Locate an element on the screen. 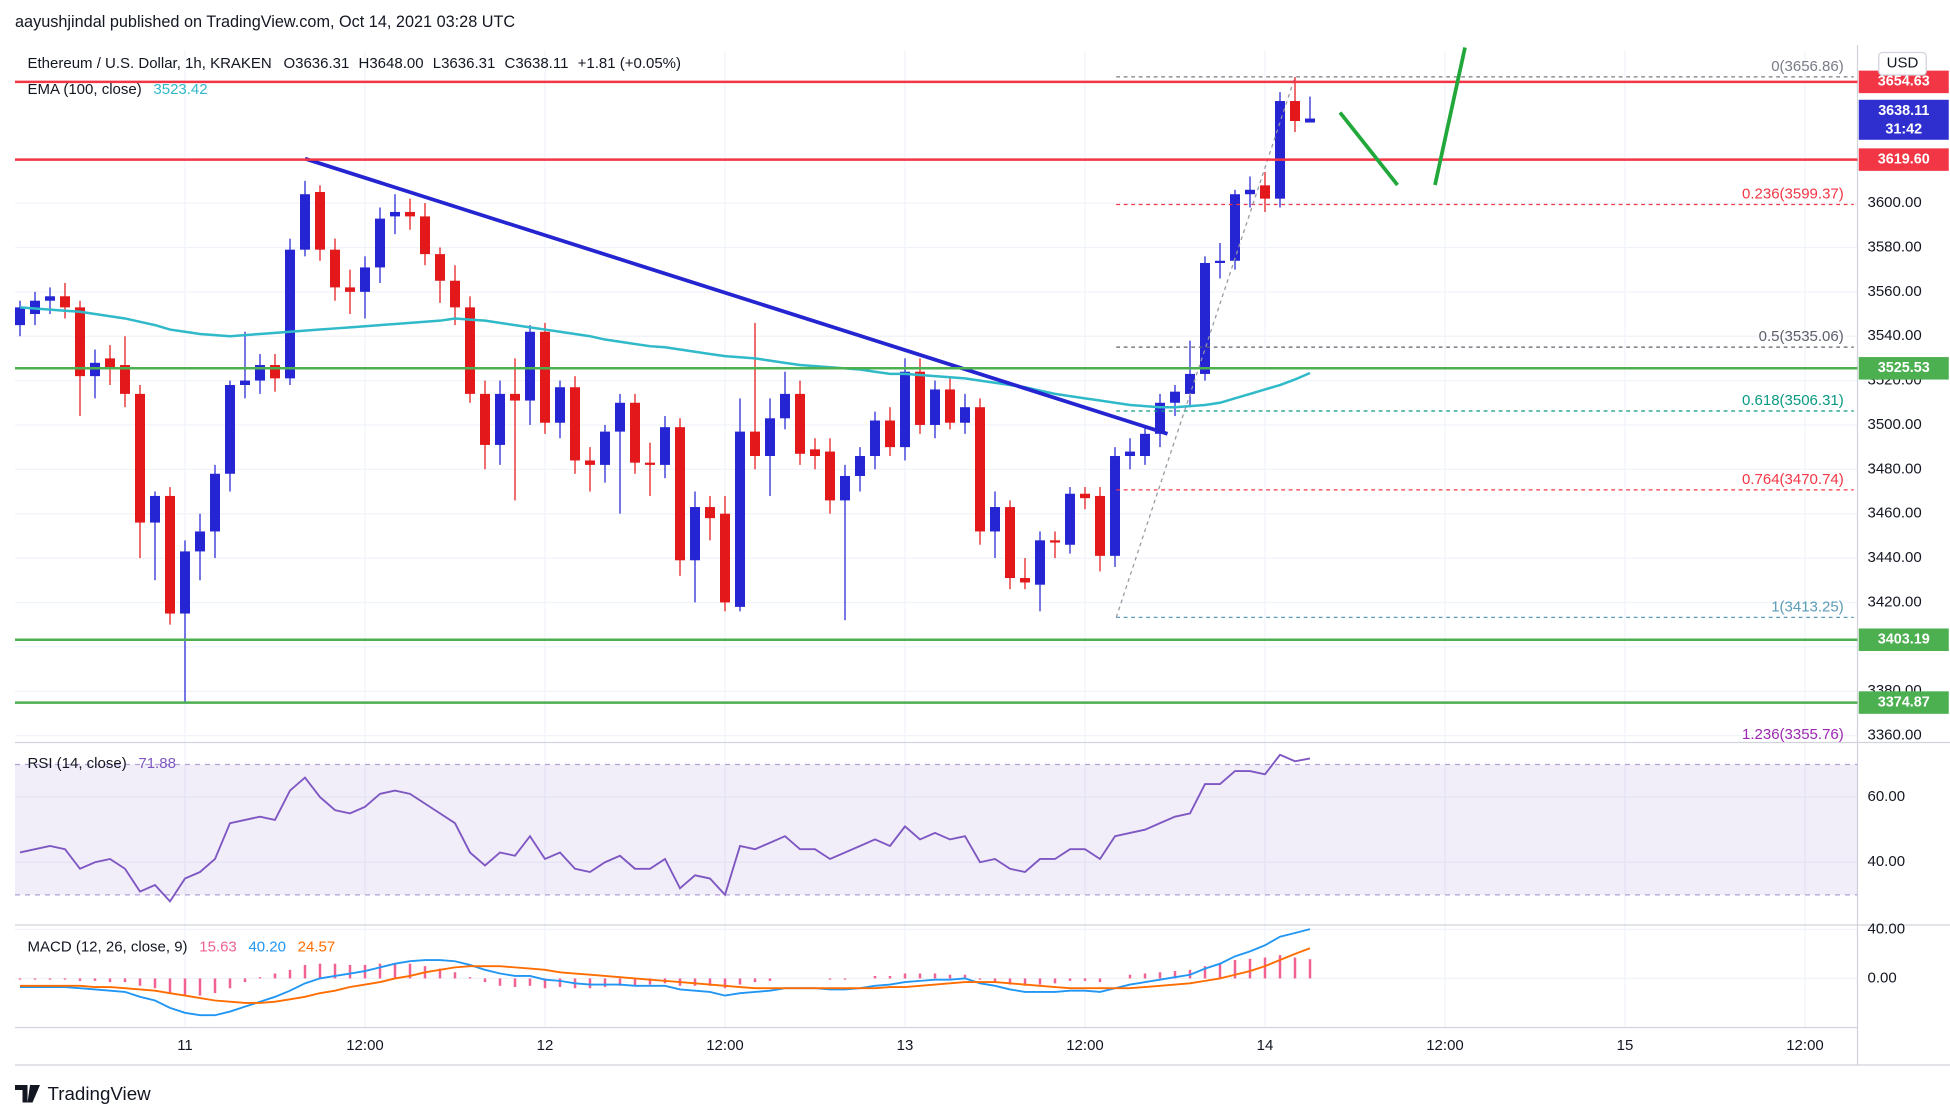  currency-box is located at coordinates (1902, 63).